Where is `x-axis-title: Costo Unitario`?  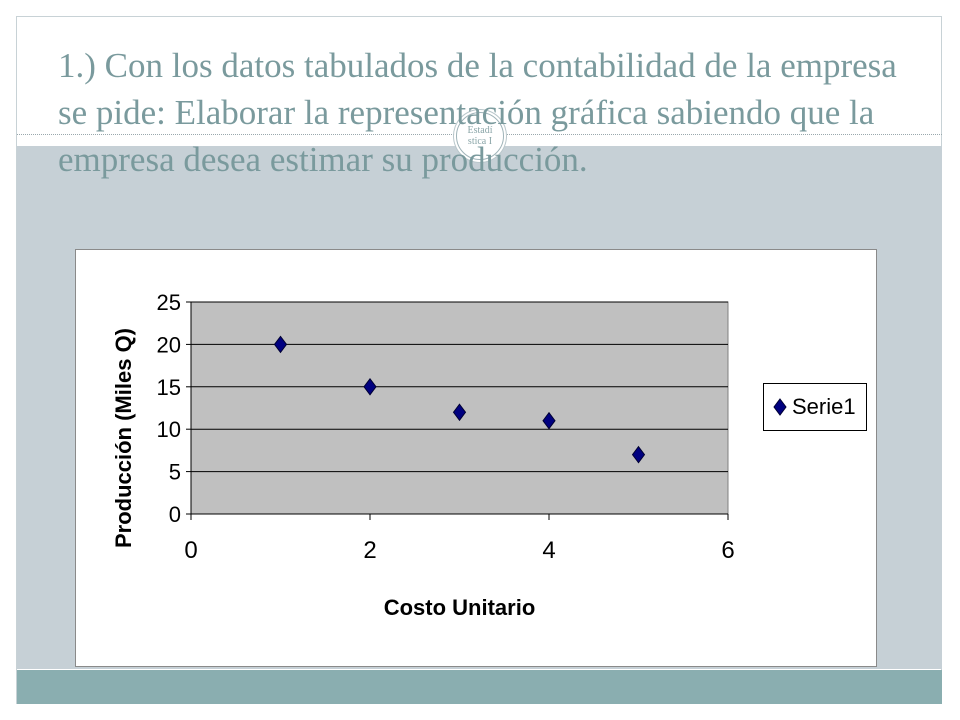 x-axis-title: Costo Unitario is located at coordinates (460, 607).